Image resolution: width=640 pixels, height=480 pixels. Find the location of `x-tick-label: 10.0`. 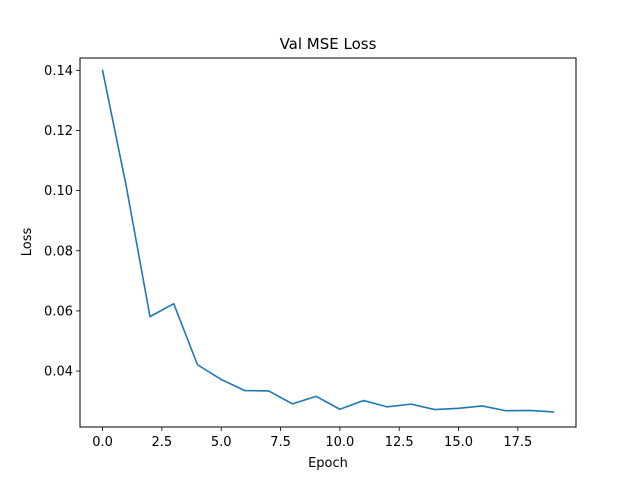

x-tick-label: 10.0 is located at coordinates (339, 442).